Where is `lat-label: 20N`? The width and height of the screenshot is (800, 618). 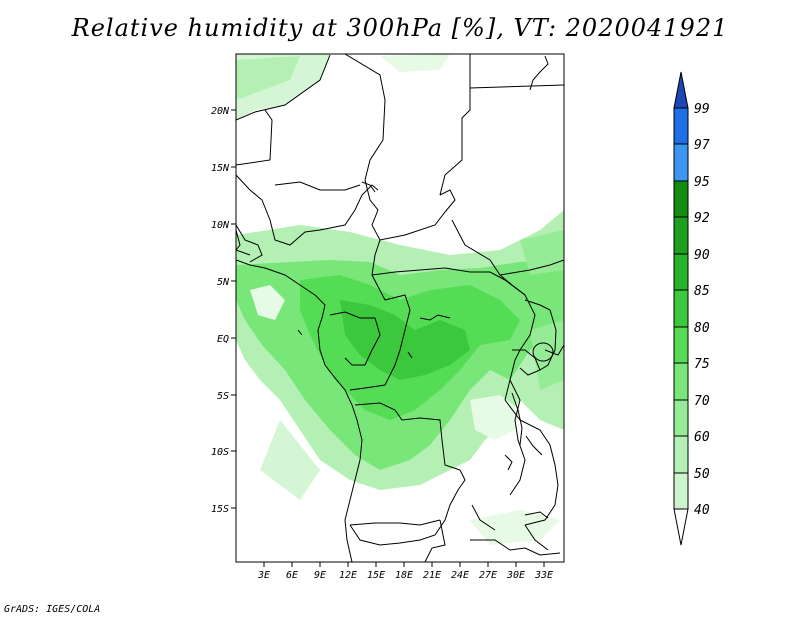 lat-label: 20N is located at coordinates (220, 111).